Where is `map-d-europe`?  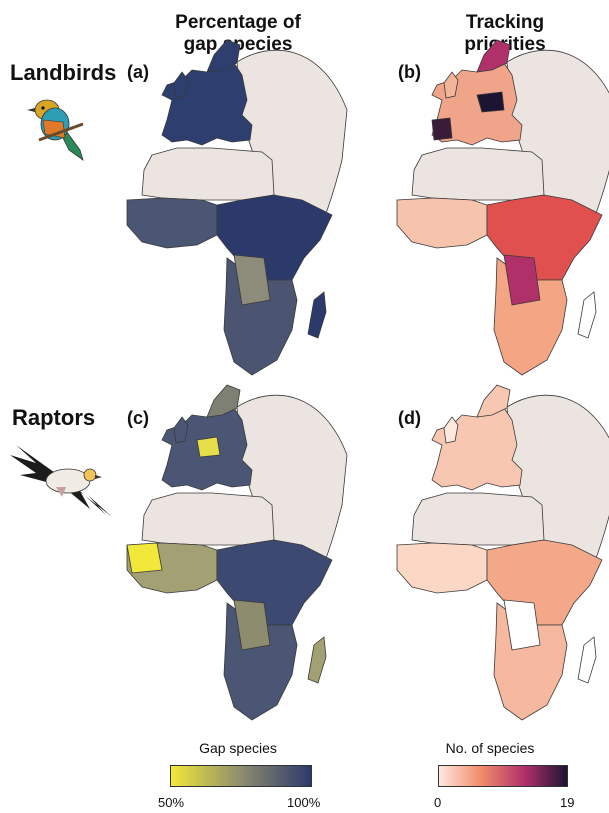
map-d-europe is located at coordinates (477, 449).